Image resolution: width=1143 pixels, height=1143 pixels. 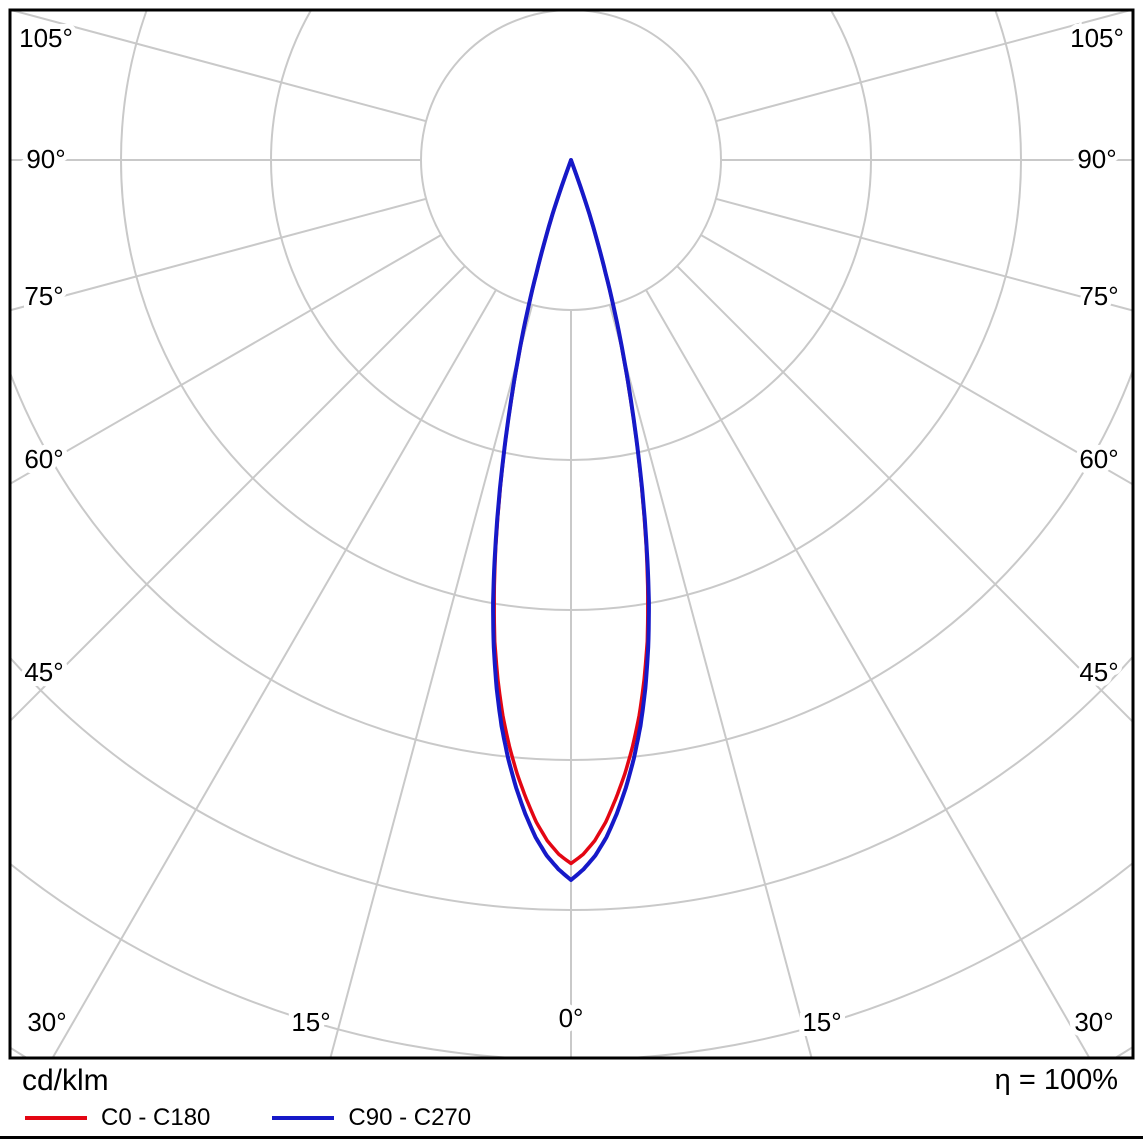 I want to click on chart-footer: cd/klm η = 100% C0 - C180 C90 - C270, so click(x=571, y=1098).